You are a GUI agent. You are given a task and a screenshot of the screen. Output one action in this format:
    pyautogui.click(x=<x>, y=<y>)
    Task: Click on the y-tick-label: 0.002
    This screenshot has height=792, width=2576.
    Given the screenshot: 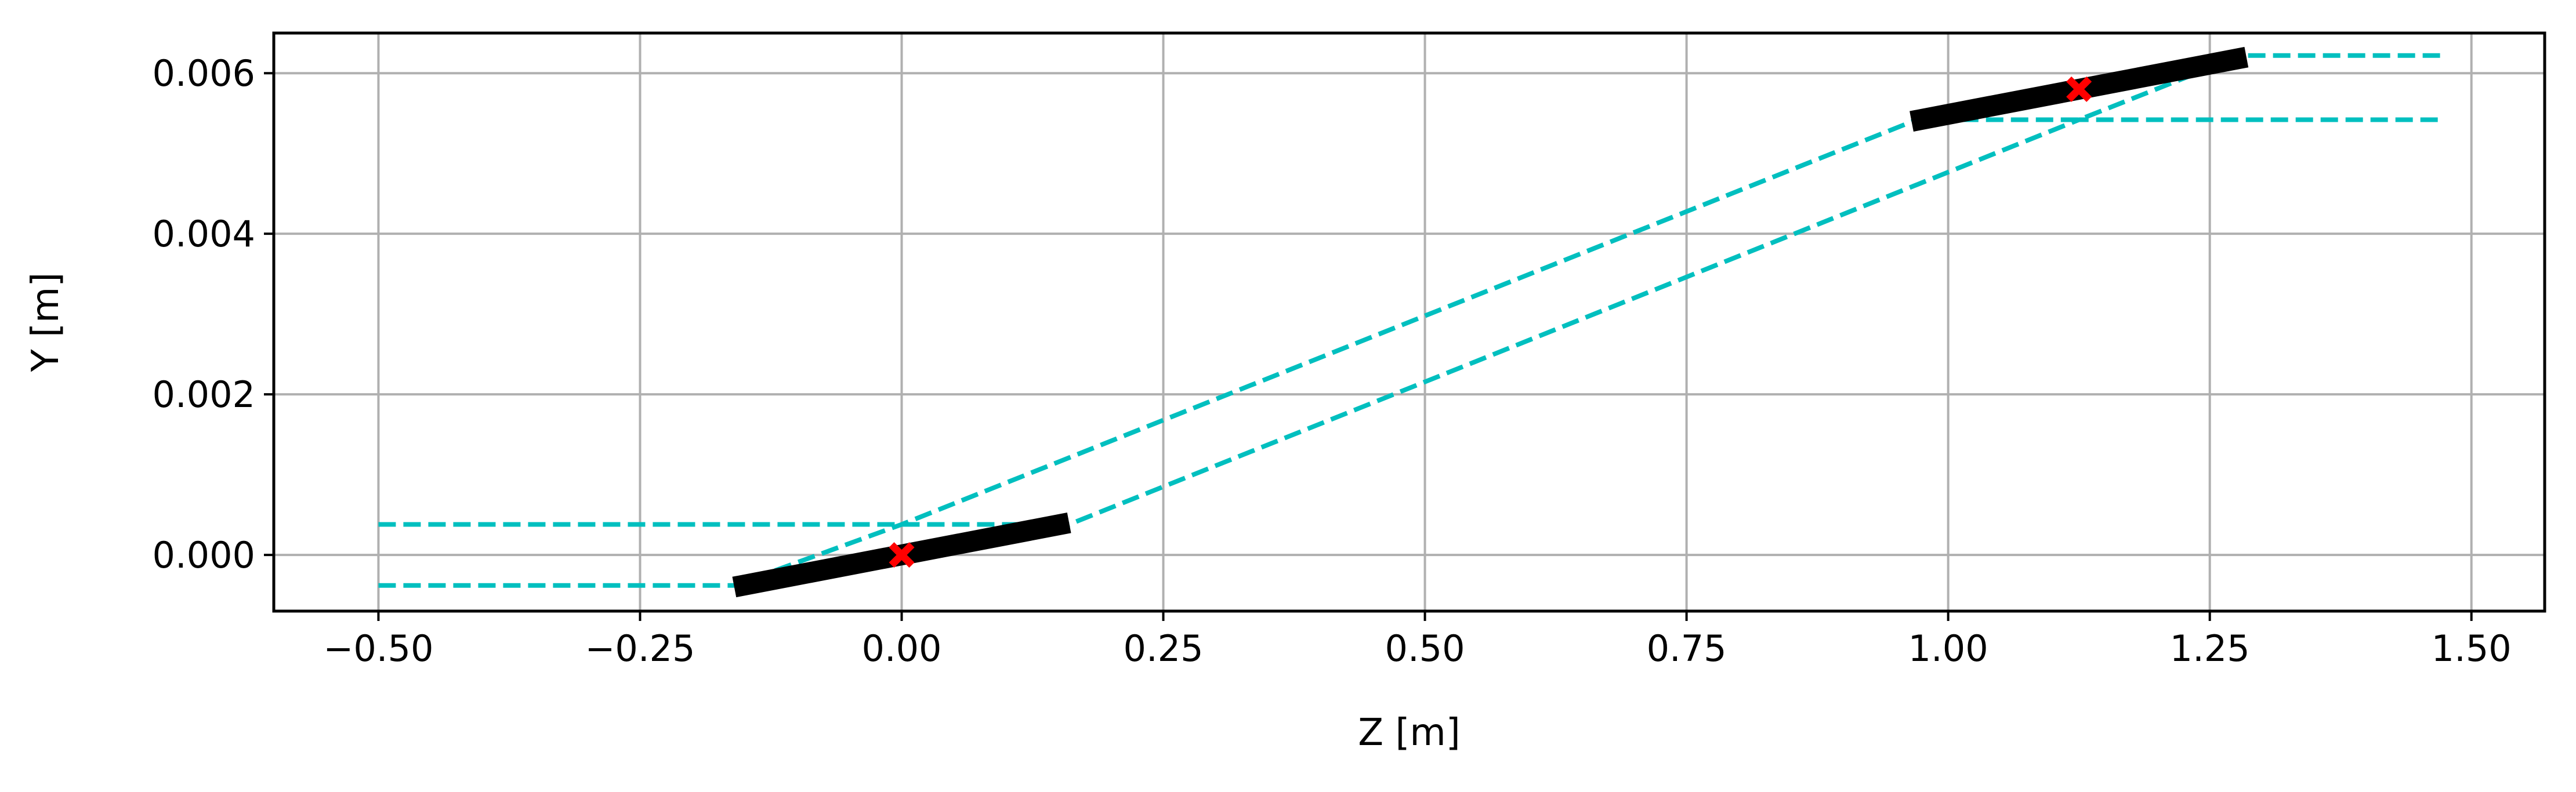 What is the action you would take?
    pyautogui.click(x=205, y=394)
    